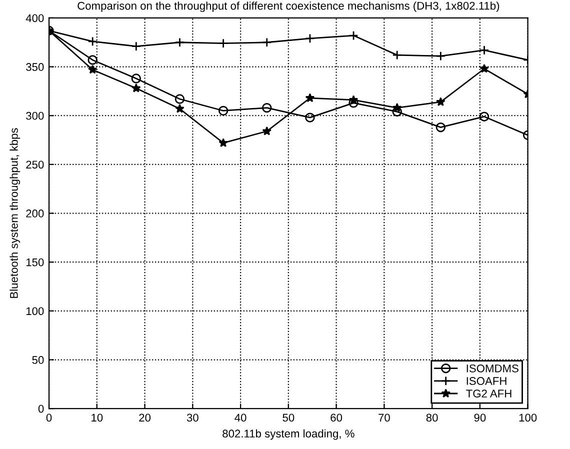 The image size is (570, 449). What do you see at coordinates (489, 394) in the screenshot?
I see `legend-label: TG2 AFH` at bounding box center [489, 394].